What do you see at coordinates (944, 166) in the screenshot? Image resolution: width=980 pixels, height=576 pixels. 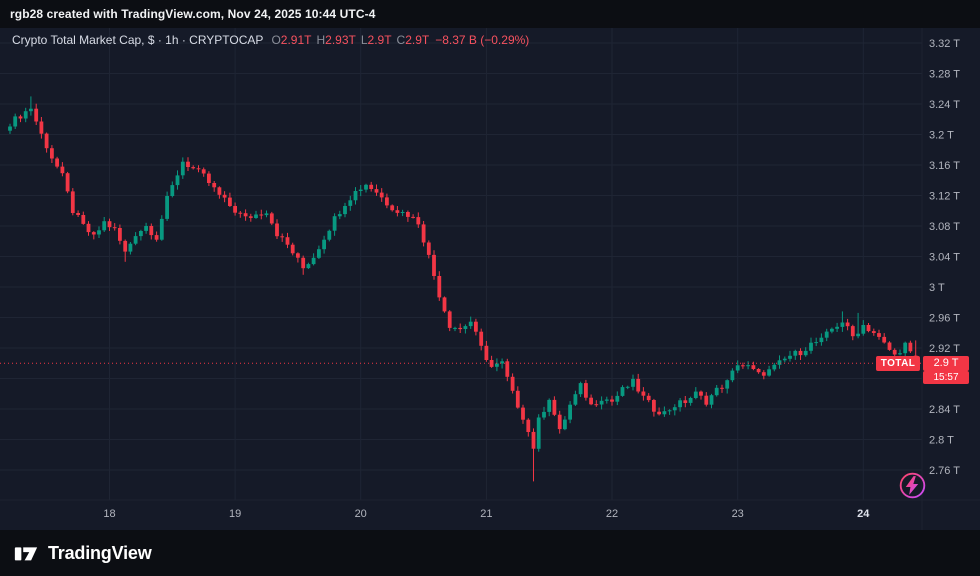 I see `price-tick-label: 3.16 T` at bounding box center [944, 166].